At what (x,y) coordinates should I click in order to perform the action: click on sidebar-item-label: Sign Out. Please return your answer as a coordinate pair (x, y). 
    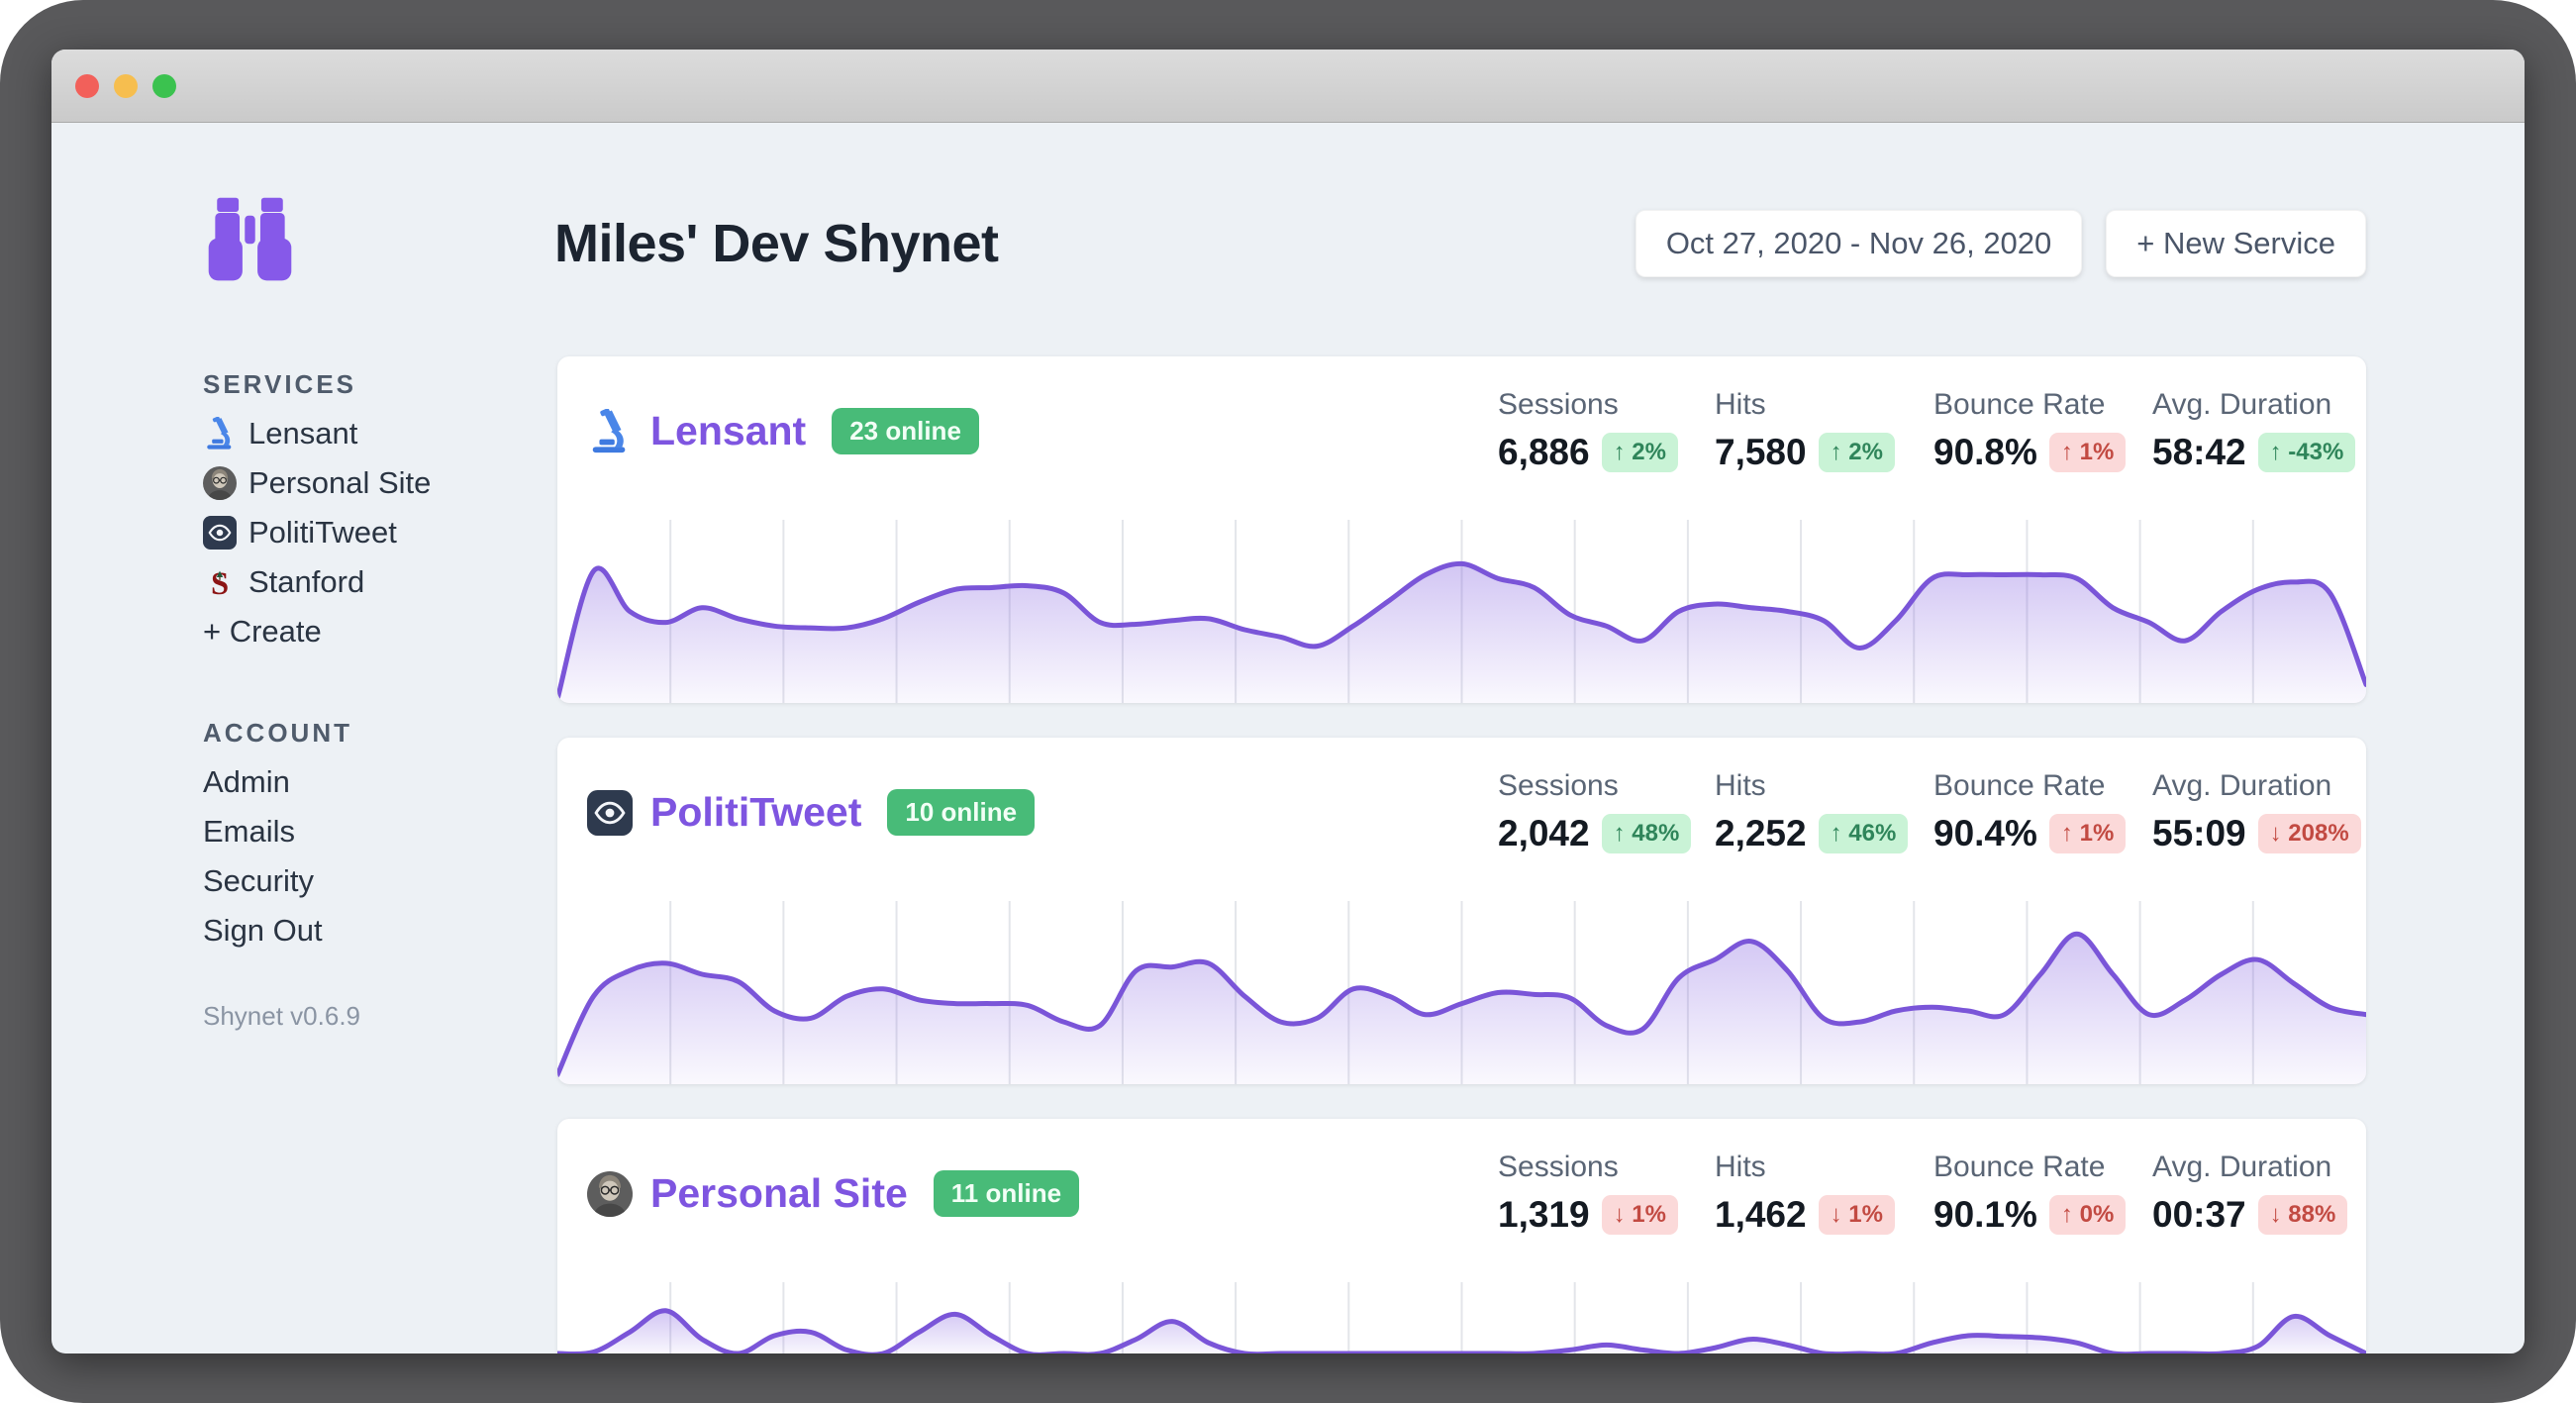
    Looking at the image, I should click on (263, 930).